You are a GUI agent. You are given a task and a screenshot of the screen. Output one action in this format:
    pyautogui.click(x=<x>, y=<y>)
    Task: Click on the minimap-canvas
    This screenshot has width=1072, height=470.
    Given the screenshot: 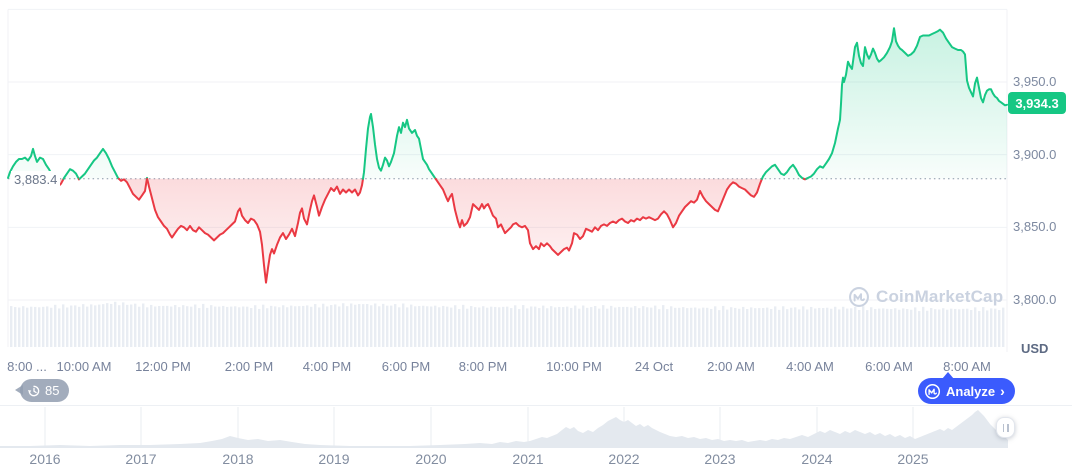 What is the action you would take?
    pyautogui.click(x=504, y=427)
    